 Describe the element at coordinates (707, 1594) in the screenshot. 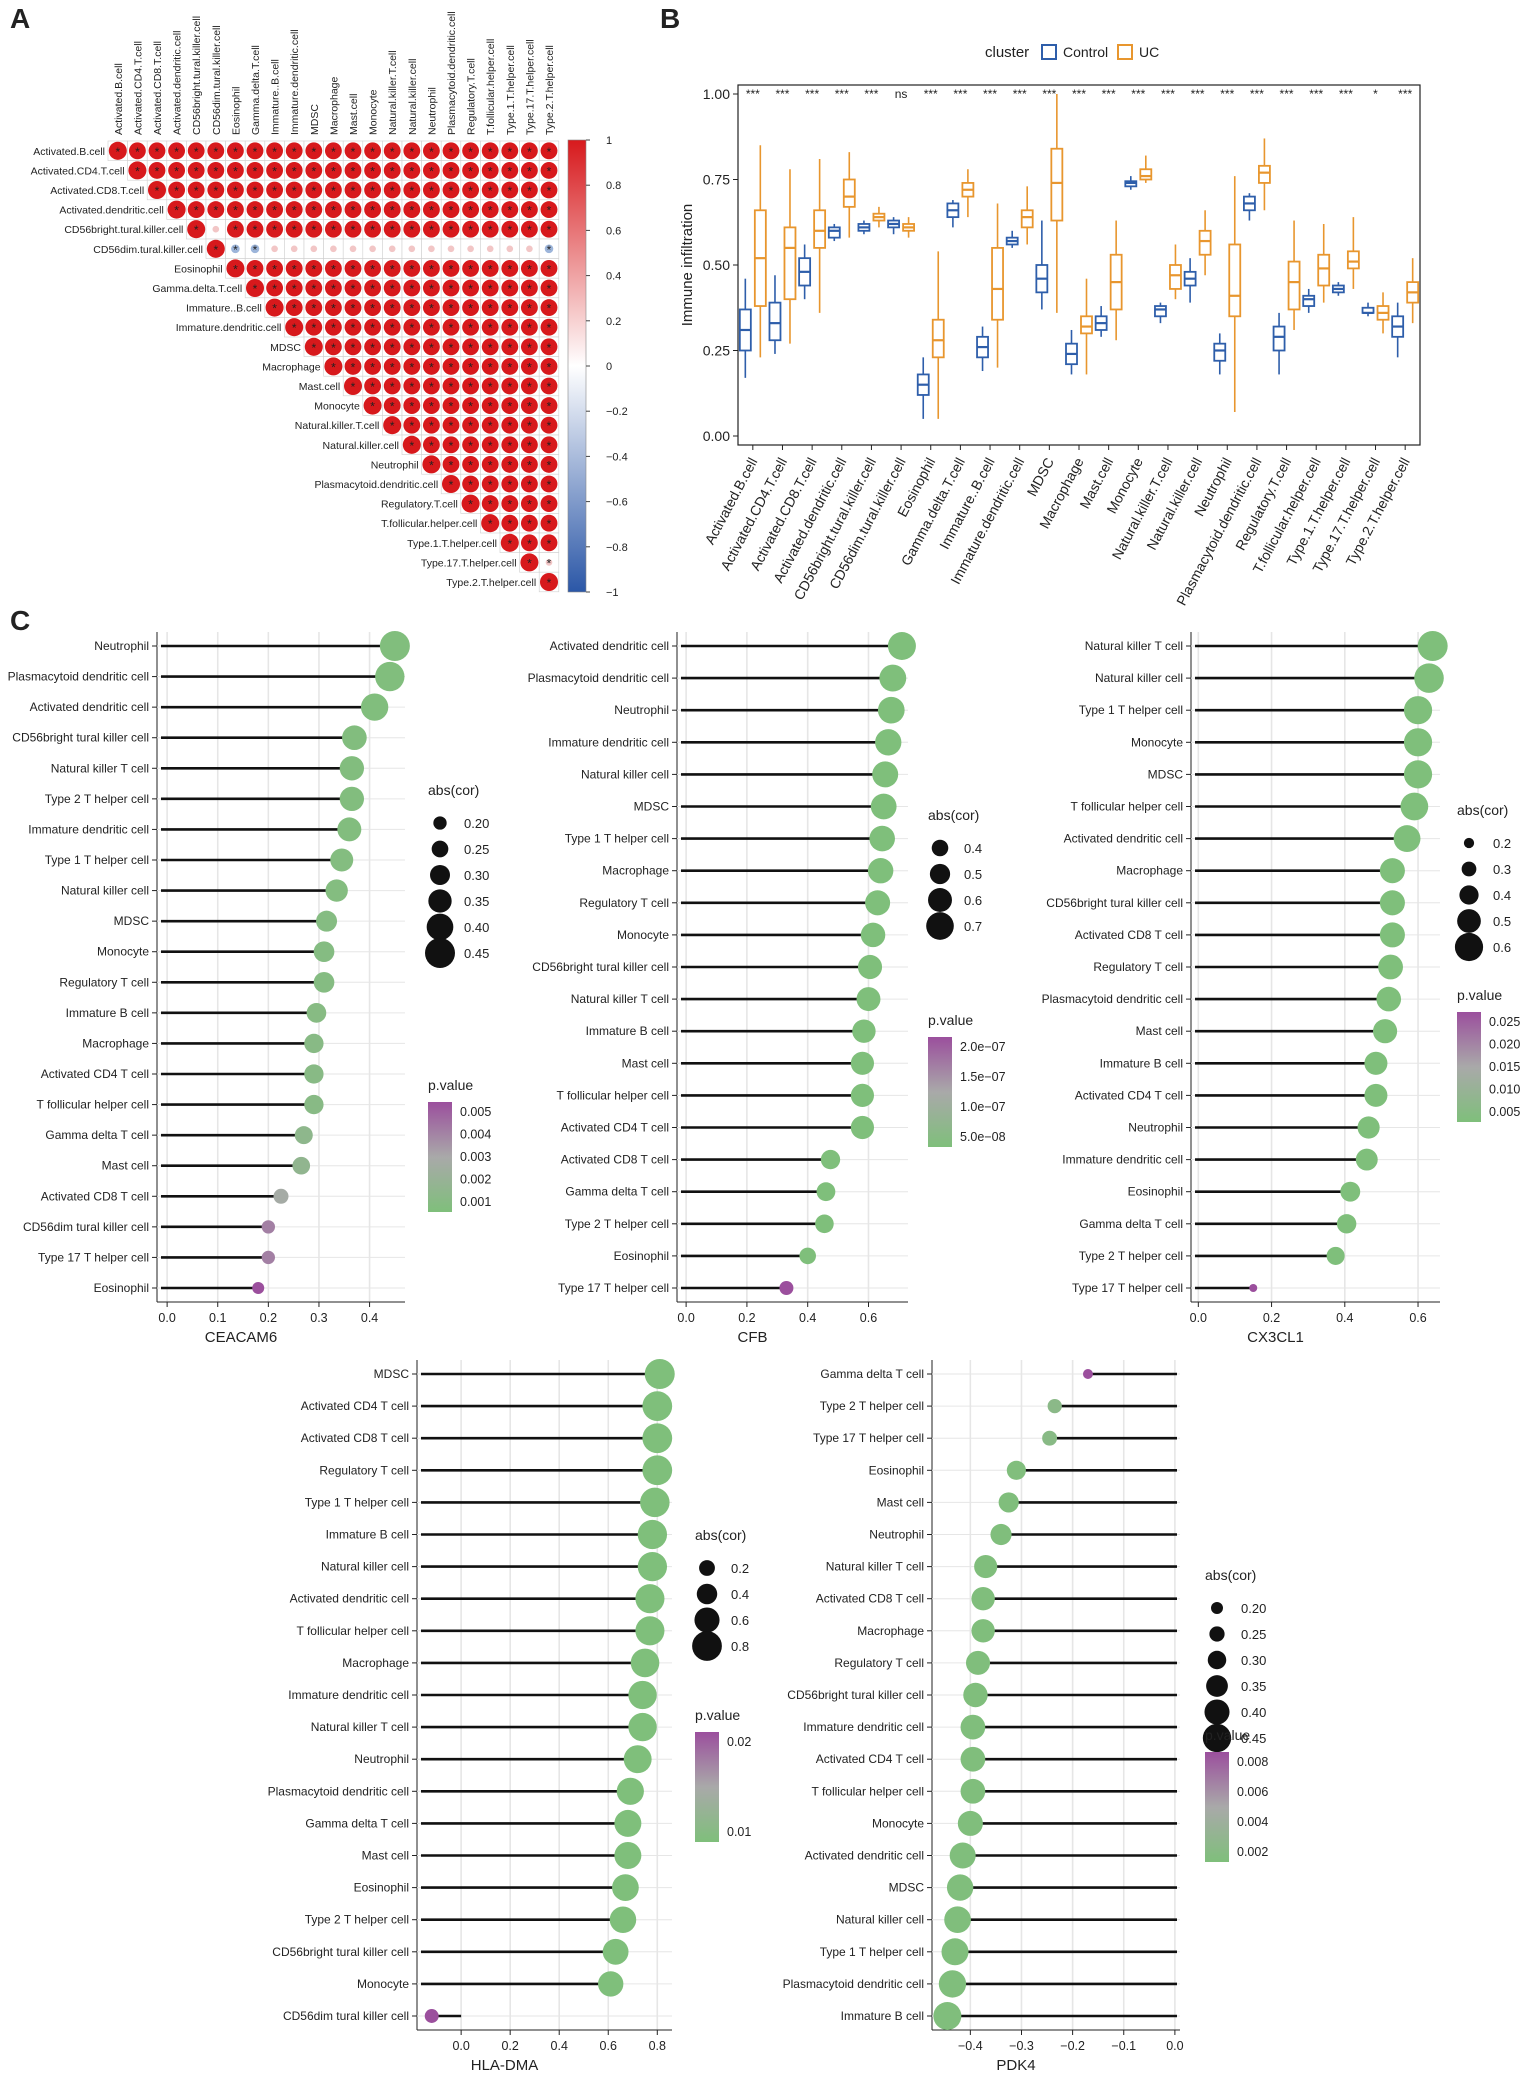

I see `size-legend-dot` at that location.